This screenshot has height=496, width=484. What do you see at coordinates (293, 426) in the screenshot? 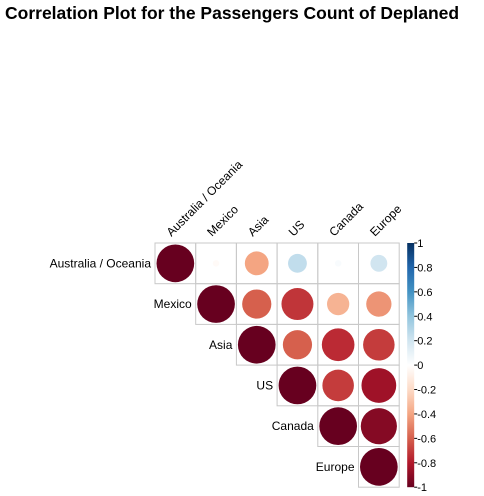
I see `row-label: Canada` at bounding box center [293, 426].